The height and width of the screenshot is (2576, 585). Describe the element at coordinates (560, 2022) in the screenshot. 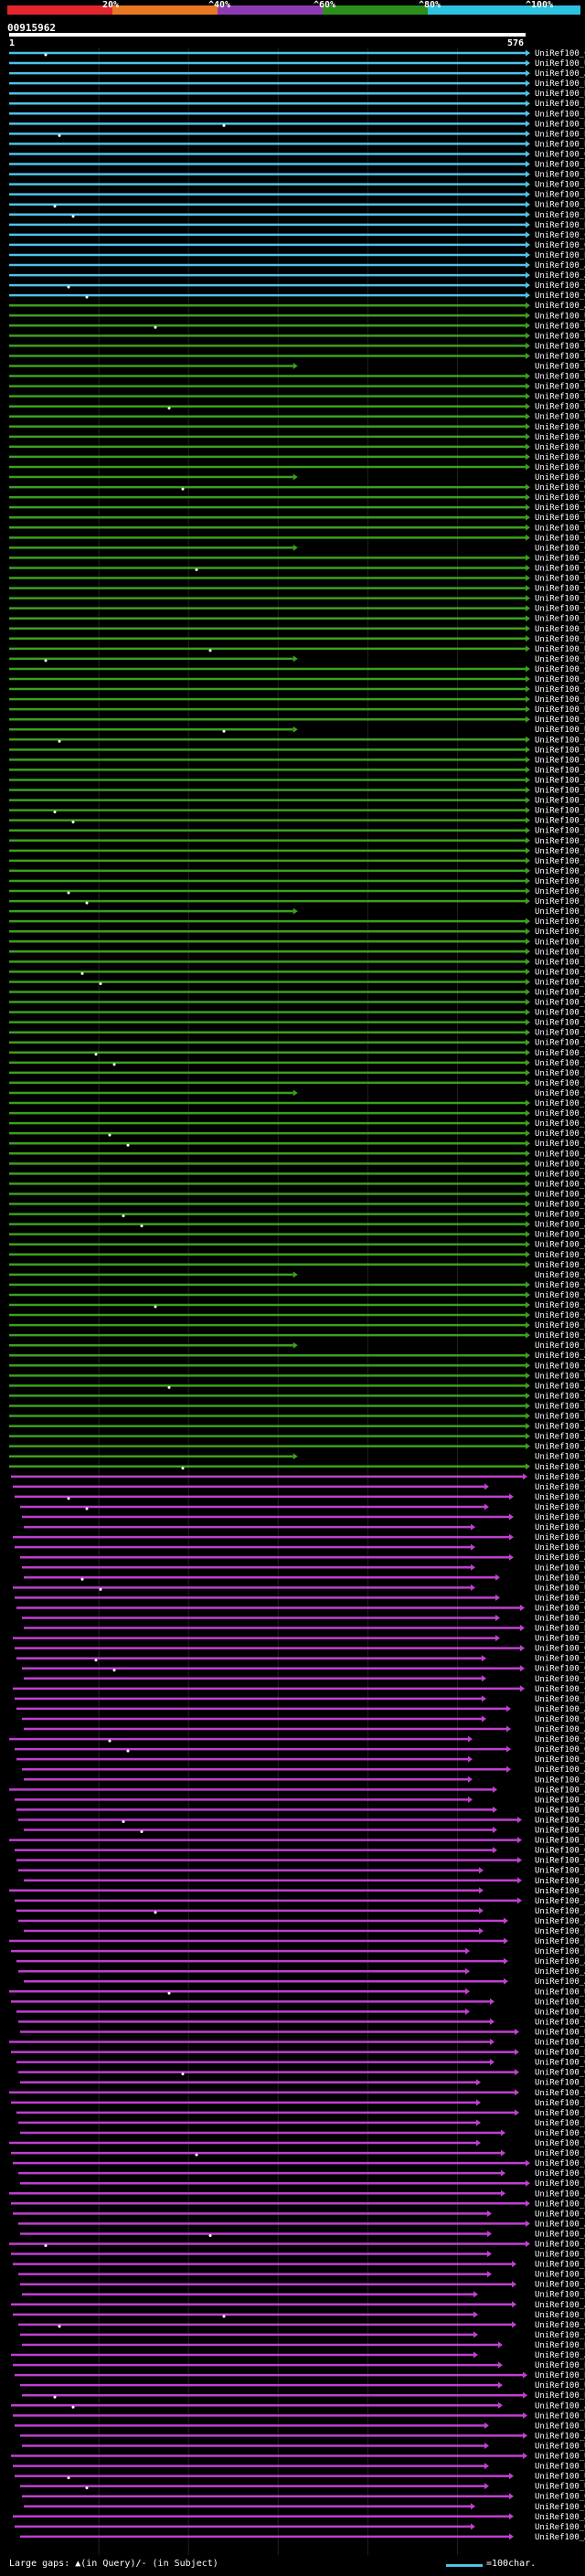

I see `hit-label: UniRef100_Q6B8L5` at that location.